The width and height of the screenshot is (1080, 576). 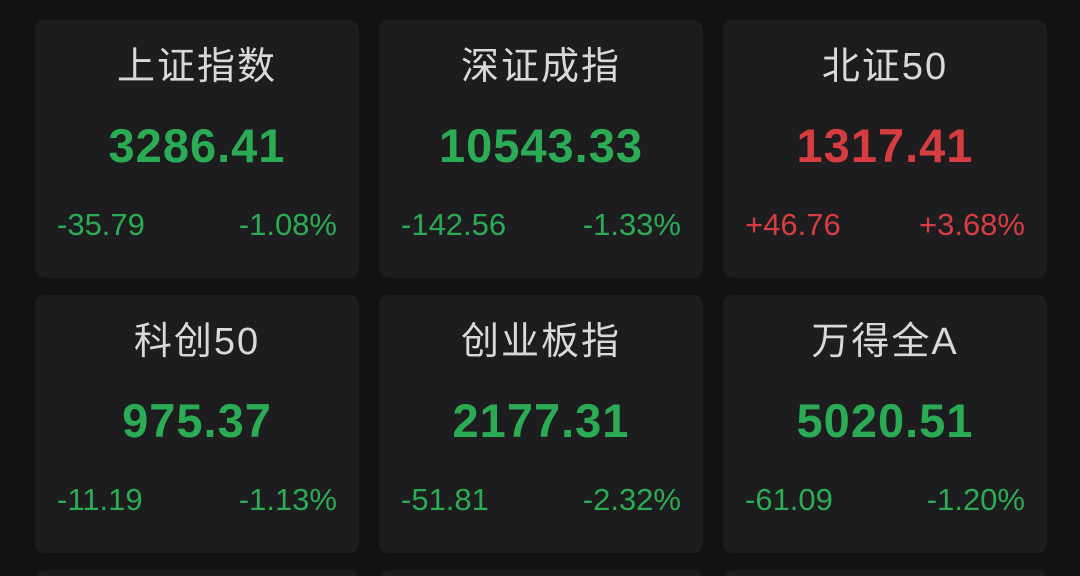 I want to click on index-tile-szse: 深证成指 10543.33 -142.56 -1.33%, so click(x=541, y=149).